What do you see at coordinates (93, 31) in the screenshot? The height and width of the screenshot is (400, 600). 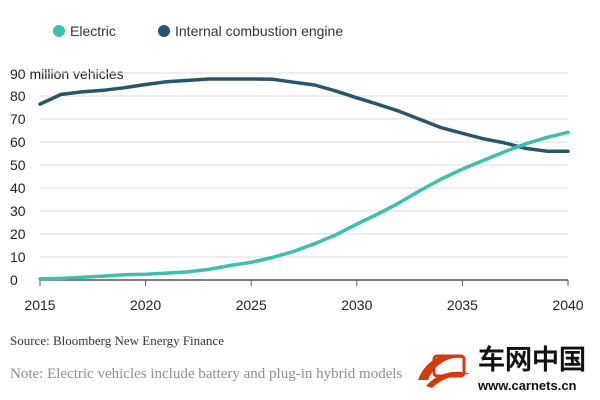 I see `legend-label-electric: Electric` at bounding box center [93, 31].